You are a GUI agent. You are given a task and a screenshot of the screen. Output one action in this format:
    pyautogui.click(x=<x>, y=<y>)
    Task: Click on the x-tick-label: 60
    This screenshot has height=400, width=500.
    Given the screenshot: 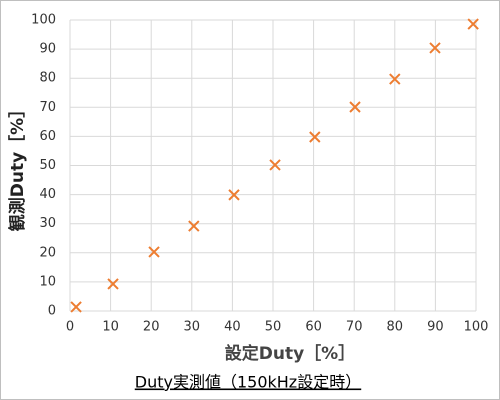 What is the action you would take?
    pyautogui.click(x=313, y=327)
    